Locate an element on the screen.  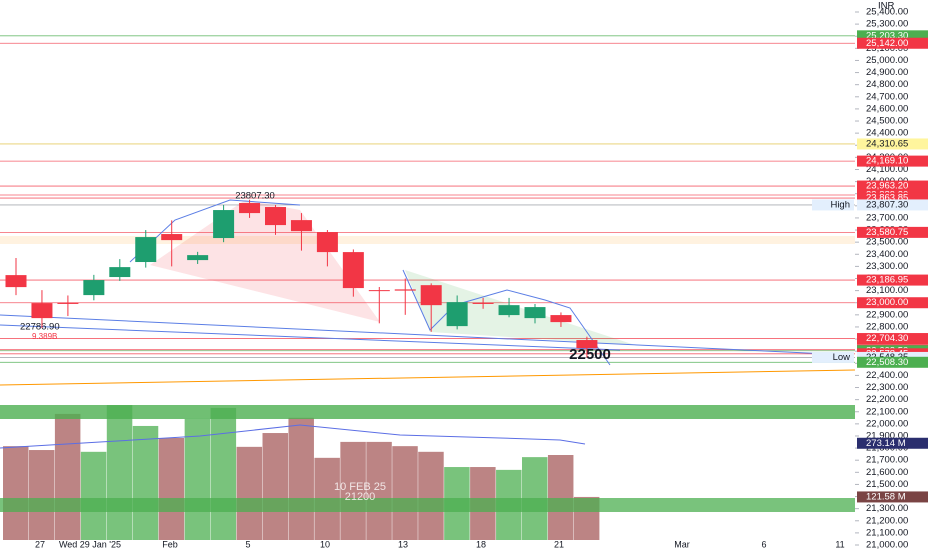
price-badge-label: 23,807.30 is located at coordinates (887, 204).